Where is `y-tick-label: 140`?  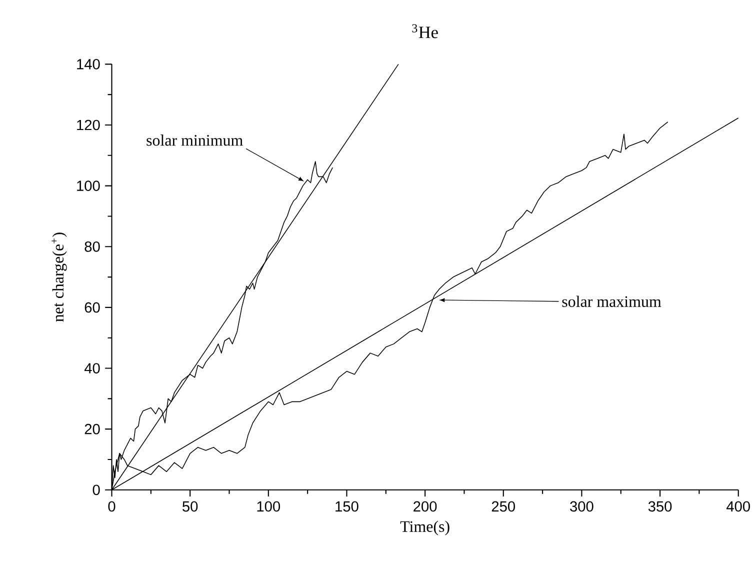 y-tick-label: 140 is located at coordinates (88, 64).